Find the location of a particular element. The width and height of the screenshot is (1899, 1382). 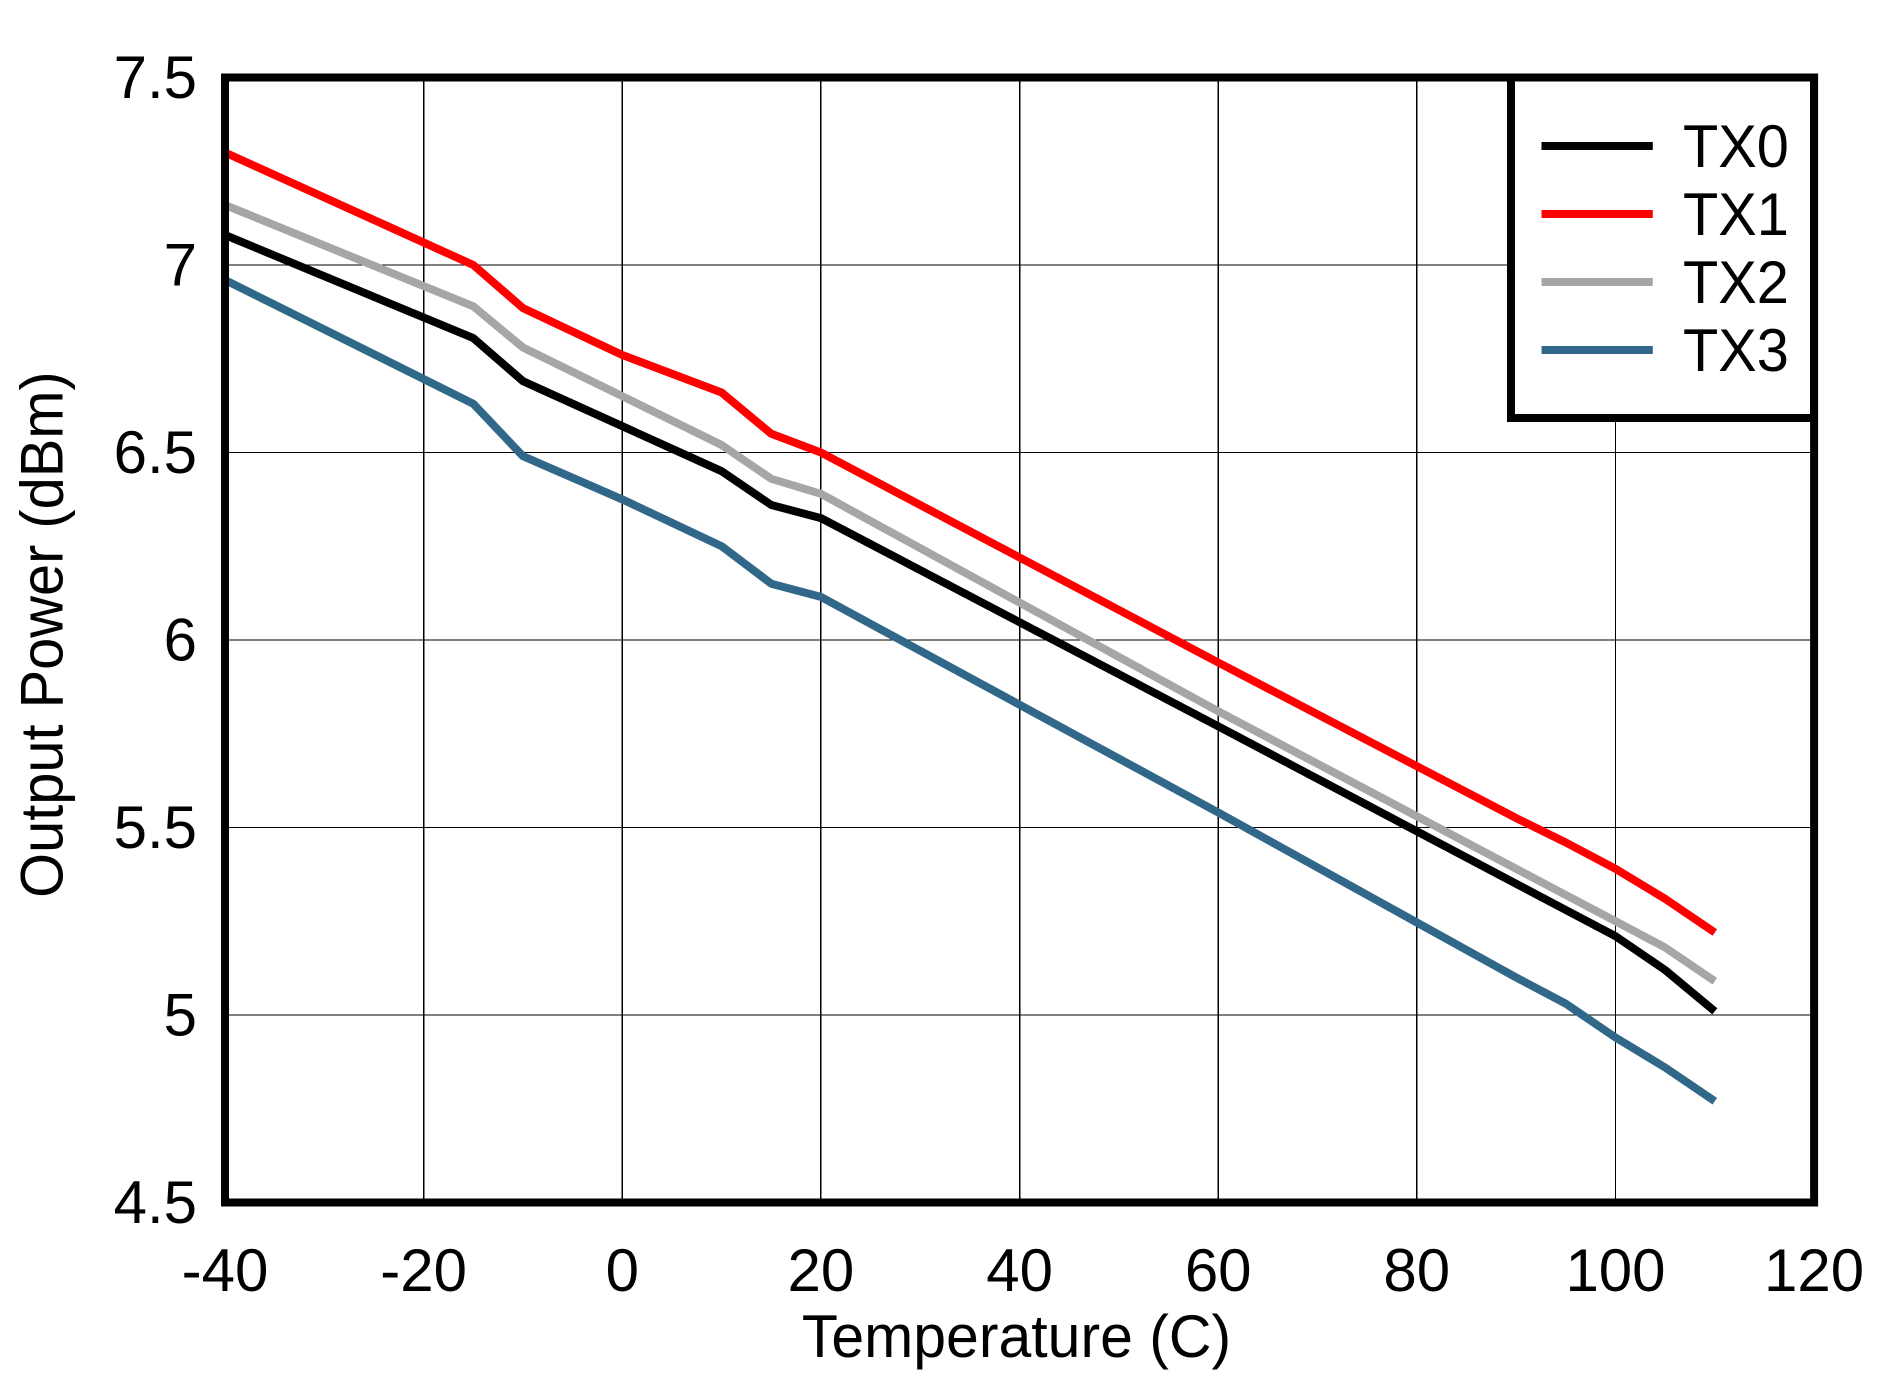

svg-text: 6.5 is located at coordinates (155, 452).